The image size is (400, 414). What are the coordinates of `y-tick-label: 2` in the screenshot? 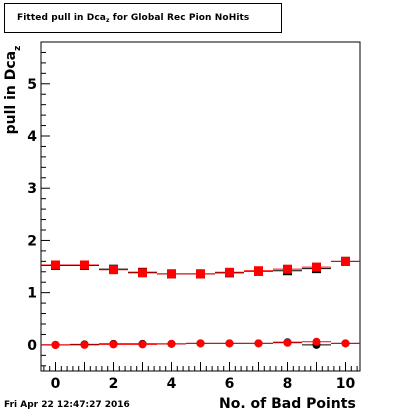 It's located at (32, 241).